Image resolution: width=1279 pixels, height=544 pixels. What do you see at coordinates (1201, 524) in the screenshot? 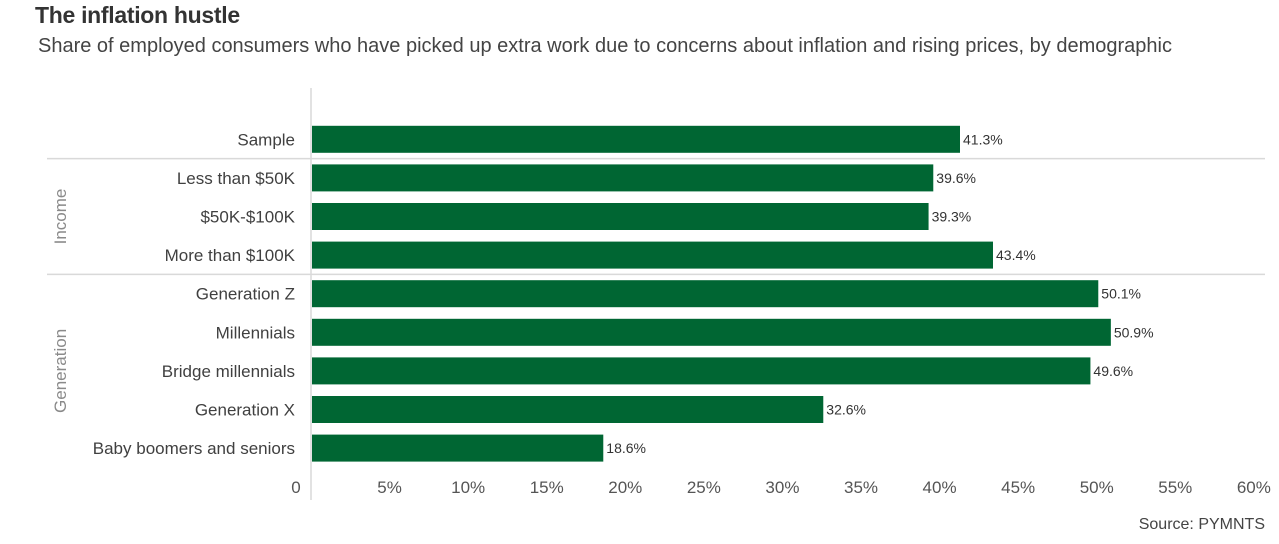
I see `source-note: Source: PYMNTS` at bounding box center [1201, 524].